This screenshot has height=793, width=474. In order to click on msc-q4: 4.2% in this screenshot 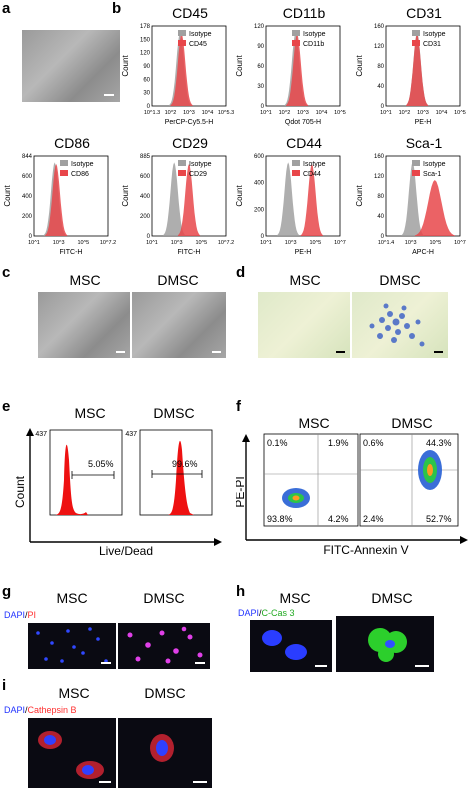, I will do `click(338, 519)`.